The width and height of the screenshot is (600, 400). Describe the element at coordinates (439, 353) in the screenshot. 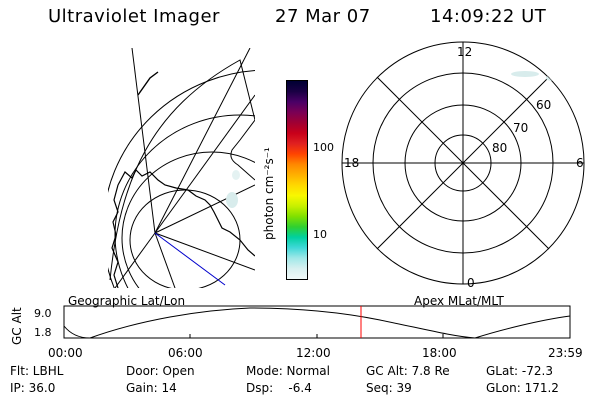

I see `xtick-3: 18:00` at that location.